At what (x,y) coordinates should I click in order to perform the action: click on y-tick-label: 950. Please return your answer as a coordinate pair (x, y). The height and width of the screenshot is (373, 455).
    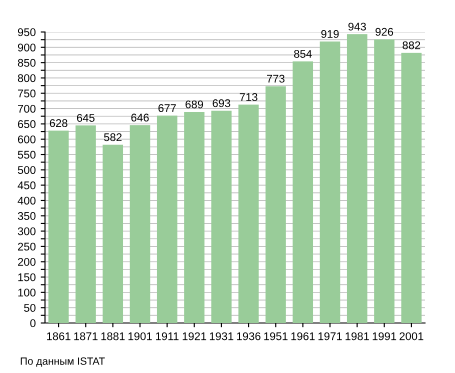
    Looking at the image, I should click on (27, 32).